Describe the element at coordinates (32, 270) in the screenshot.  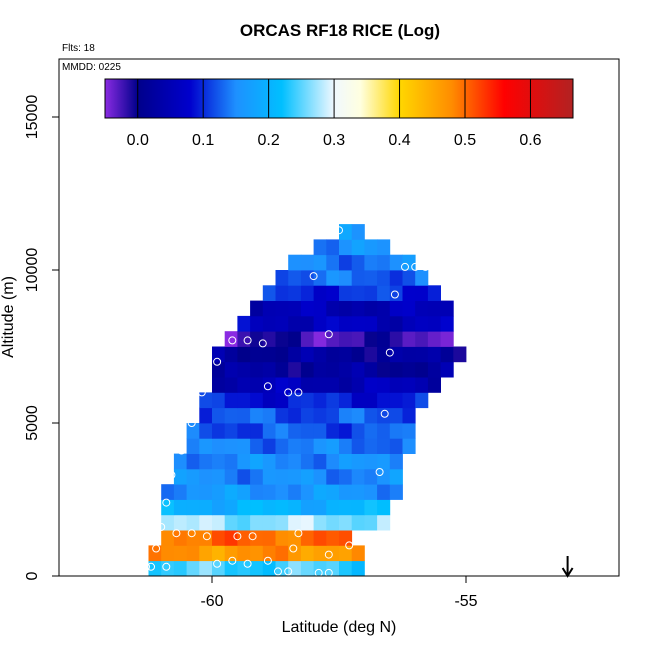
I see `y-tick-label: 10000` at that location.